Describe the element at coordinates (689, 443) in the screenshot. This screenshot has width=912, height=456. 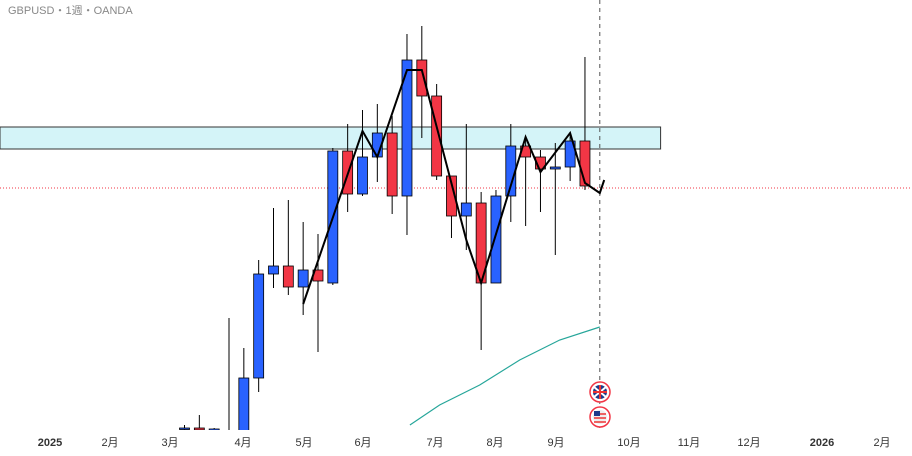
I see `x-tick-label: 11月` at that location.